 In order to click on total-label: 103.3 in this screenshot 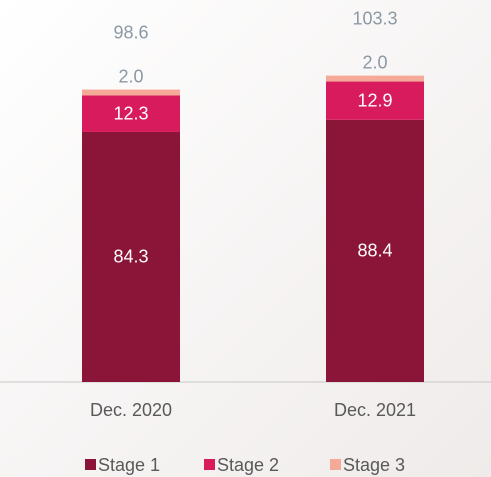, I will do `click(374, 18)`.